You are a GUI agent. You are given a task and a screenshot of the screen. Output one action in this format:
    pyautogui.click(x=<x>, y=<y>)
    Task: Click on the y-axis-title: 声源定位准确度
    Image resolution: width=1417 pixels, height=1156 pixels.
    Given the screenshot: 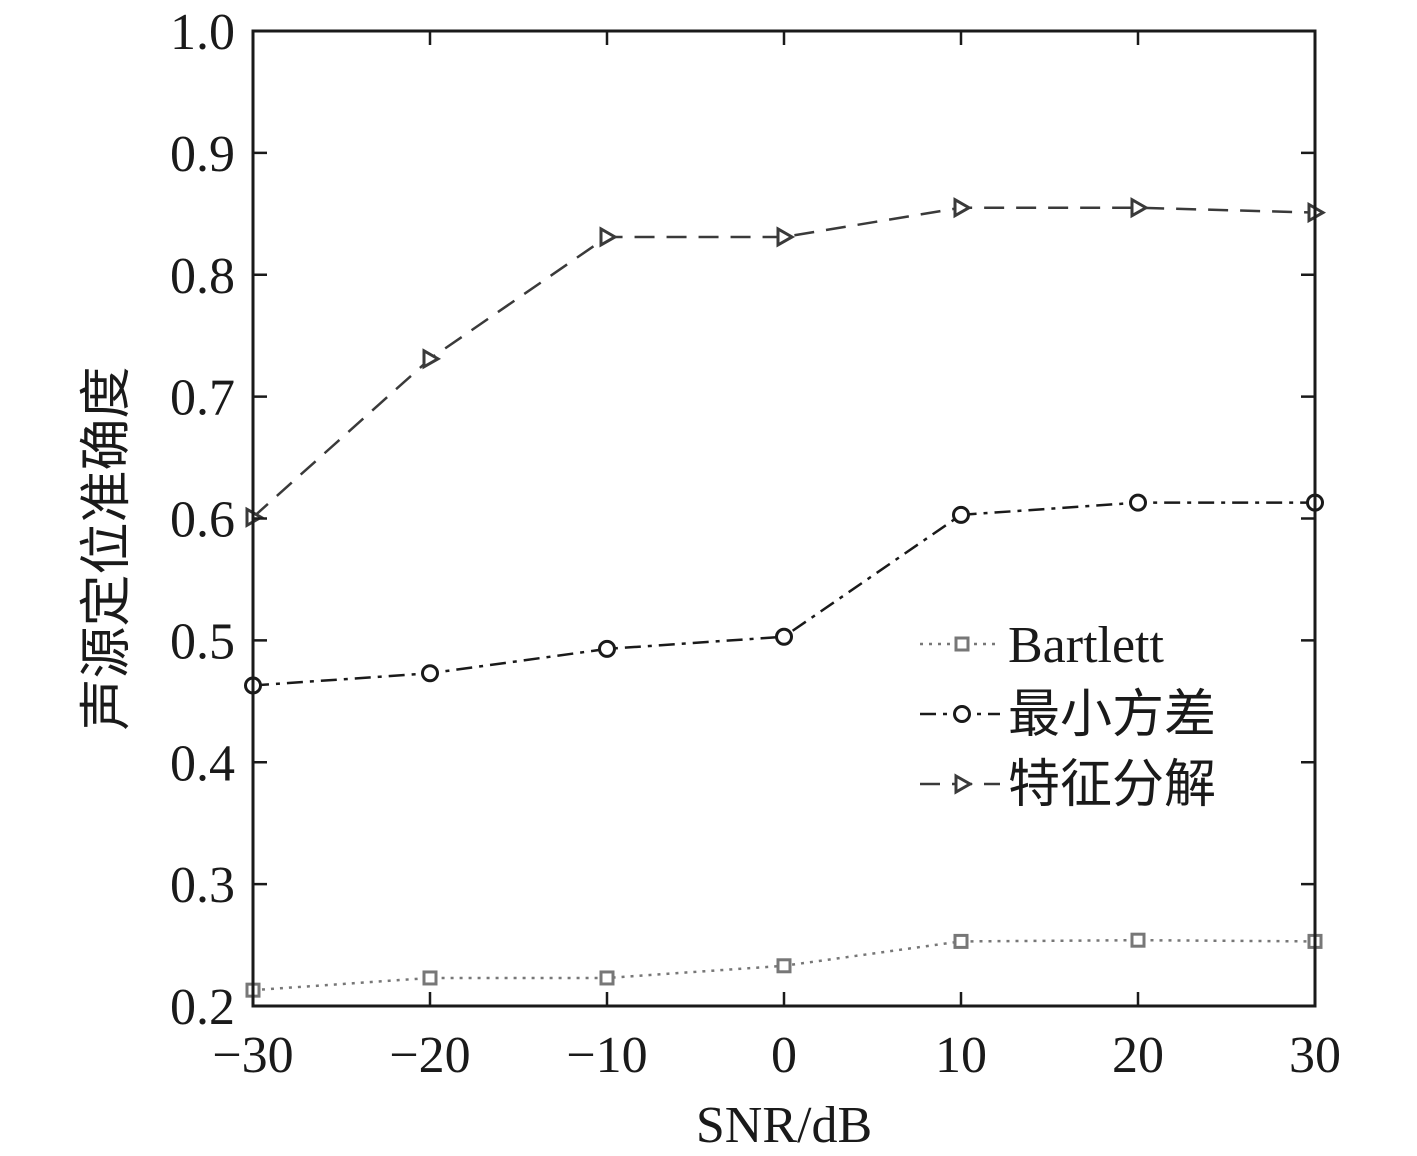 What is the action you would take?
    pyautogui.click(x=107, y=548)
    